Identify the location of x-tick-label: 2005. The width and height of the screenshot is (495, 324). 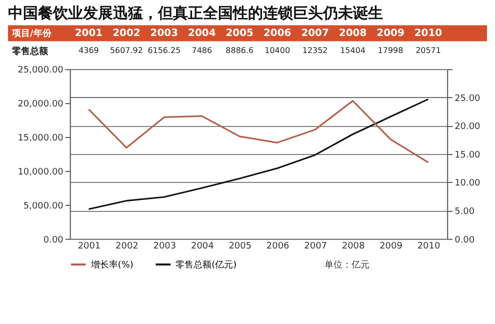
(240, 246).